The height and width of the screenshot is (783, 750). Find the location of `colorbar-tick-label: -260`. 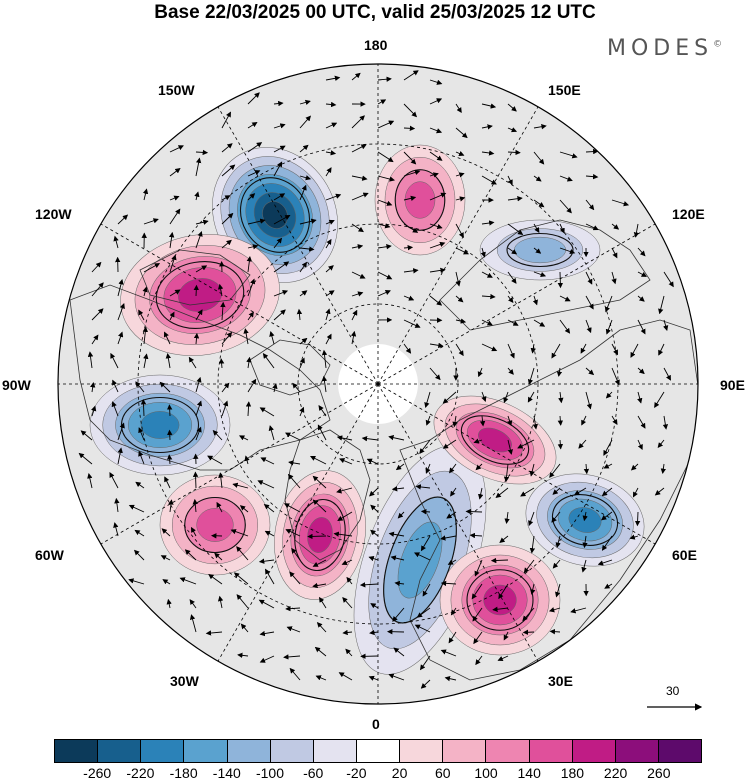

colorbar-tick-label: -260 is located at coordinates (97, 773).